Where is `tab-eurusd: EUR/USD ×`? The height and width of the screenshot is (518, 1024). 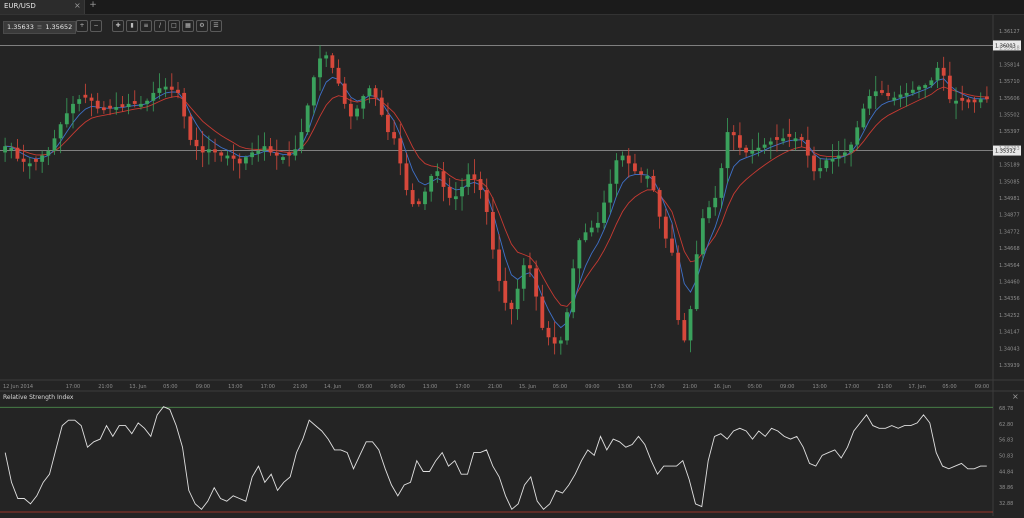
tab-eurusd: EUR/USD × is located at coordinates (42, 7).